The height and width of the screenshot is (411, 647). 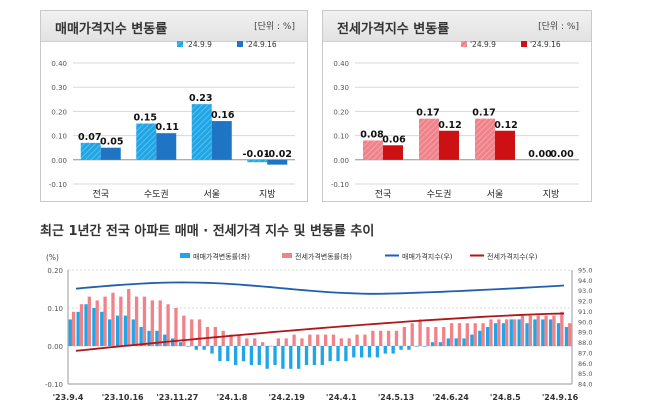 What do you see at coordinates (177, 397) in the screenshot?
I see `x-tick-label: '23.11.27` at bounding box center [177, 397].